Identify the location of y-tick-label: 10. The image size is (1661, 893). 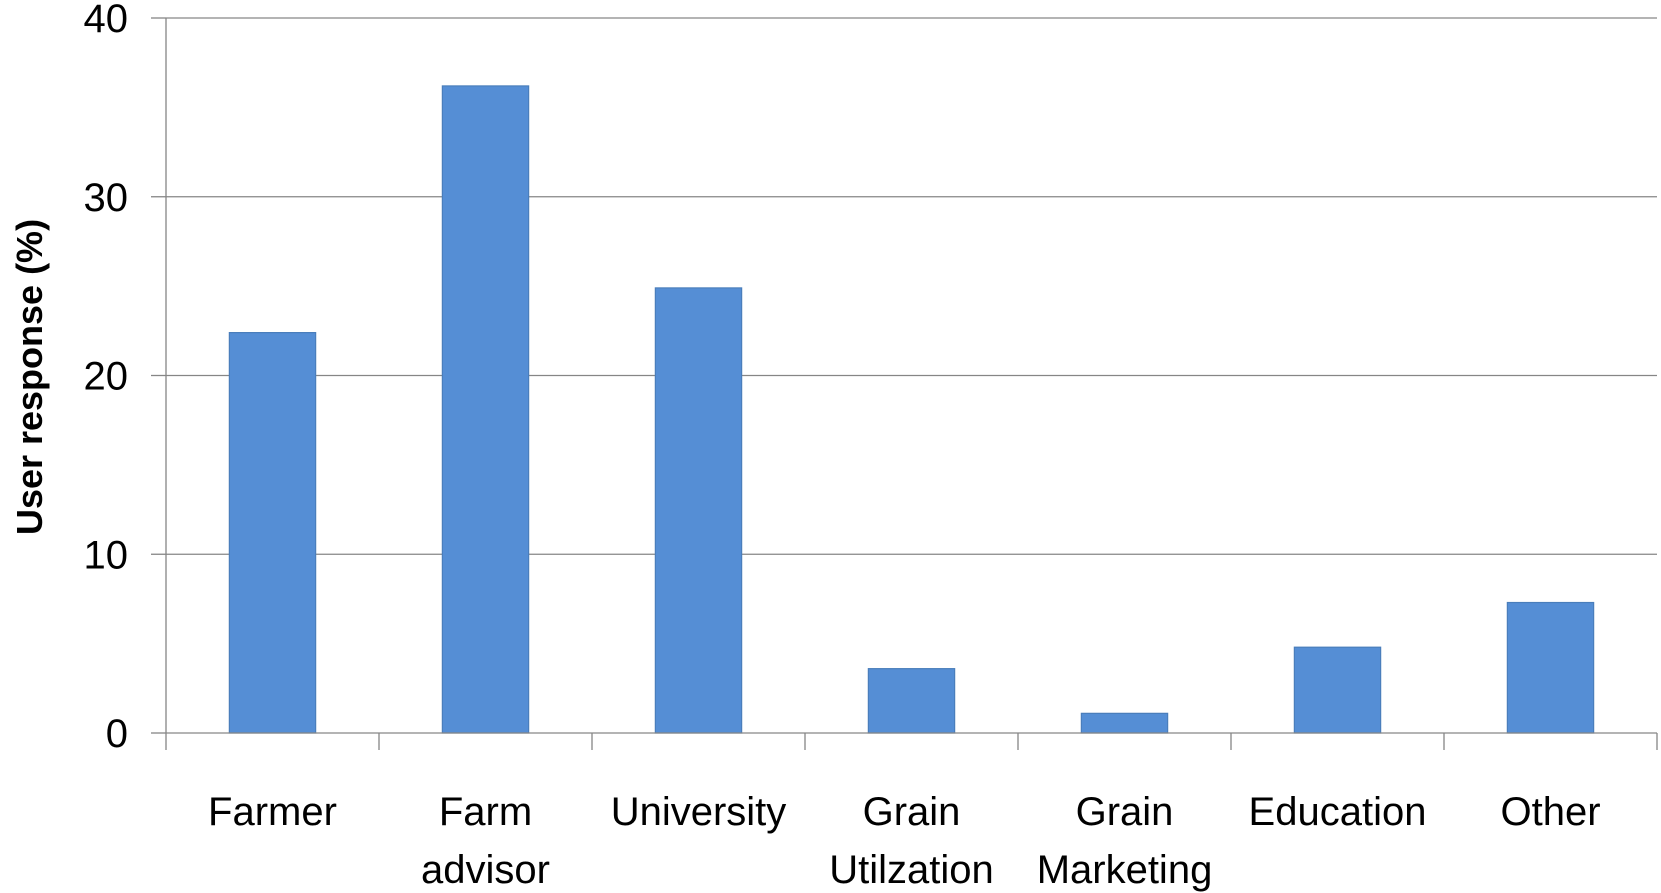
(106, 555).